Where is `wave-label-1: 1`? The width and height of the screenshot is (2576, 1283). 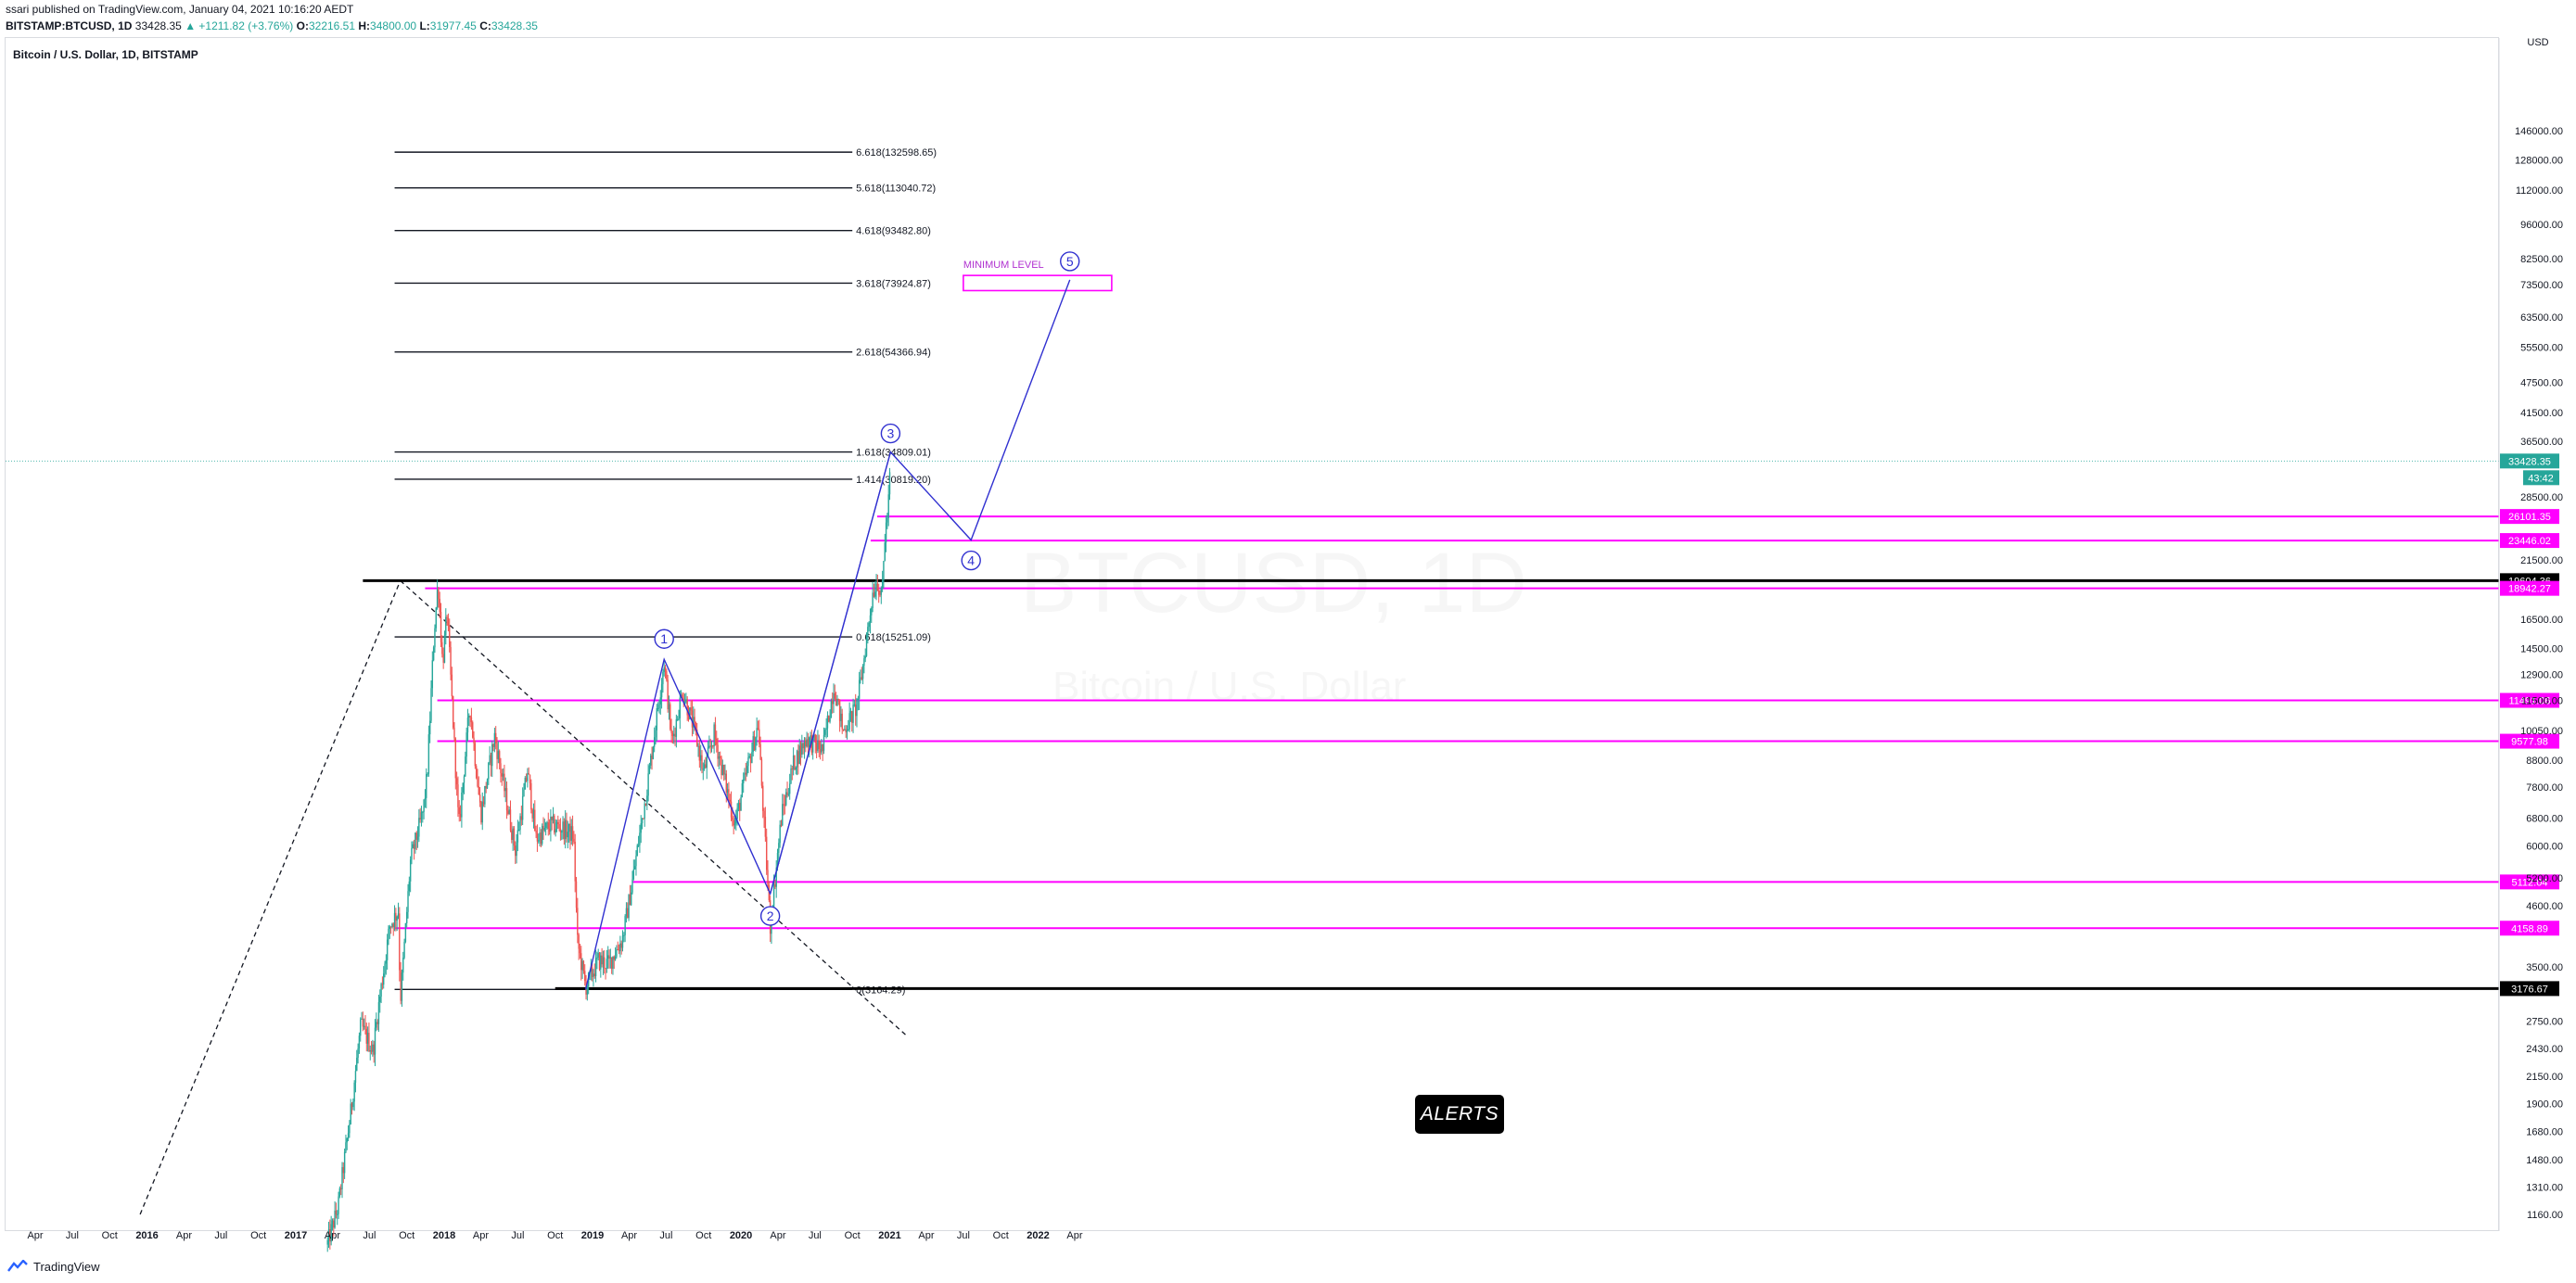 wave-label-1: 1 is located at coordinates (664, 638).